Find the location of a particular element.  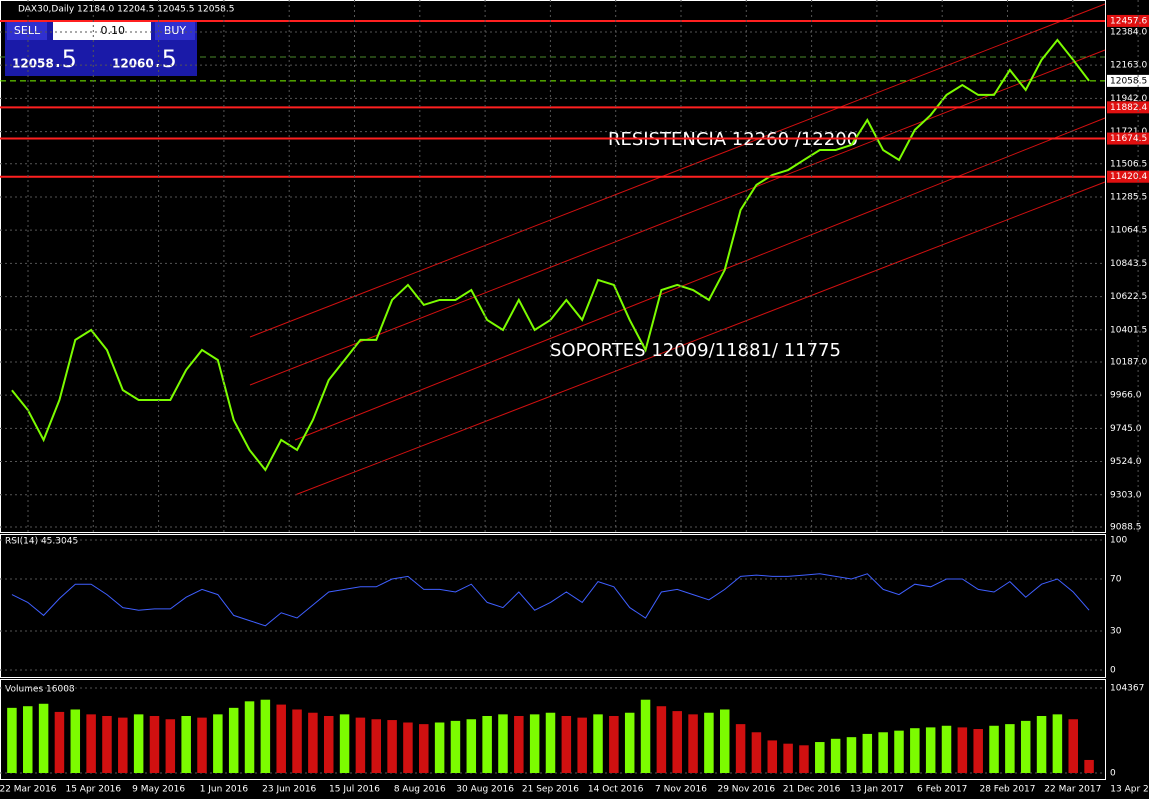

y-tick-label: 11064.5 is located at coordinates (1128, 231).